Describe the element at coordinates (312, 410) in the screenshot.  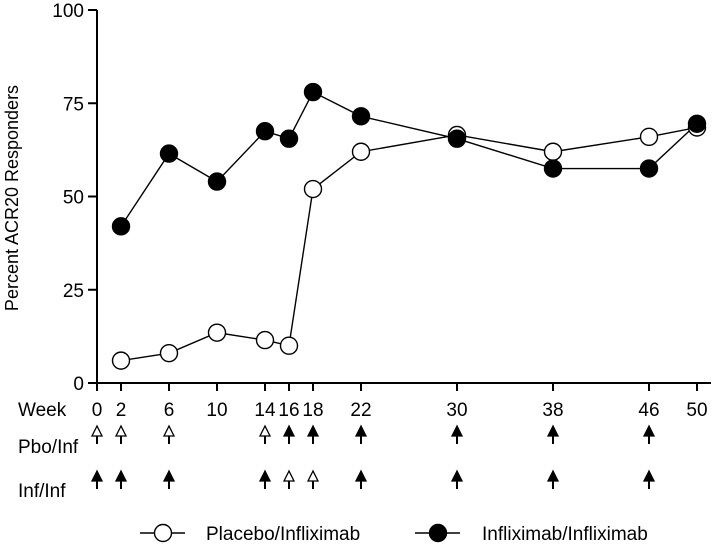
I see `x-tick-label: 18` at that location.